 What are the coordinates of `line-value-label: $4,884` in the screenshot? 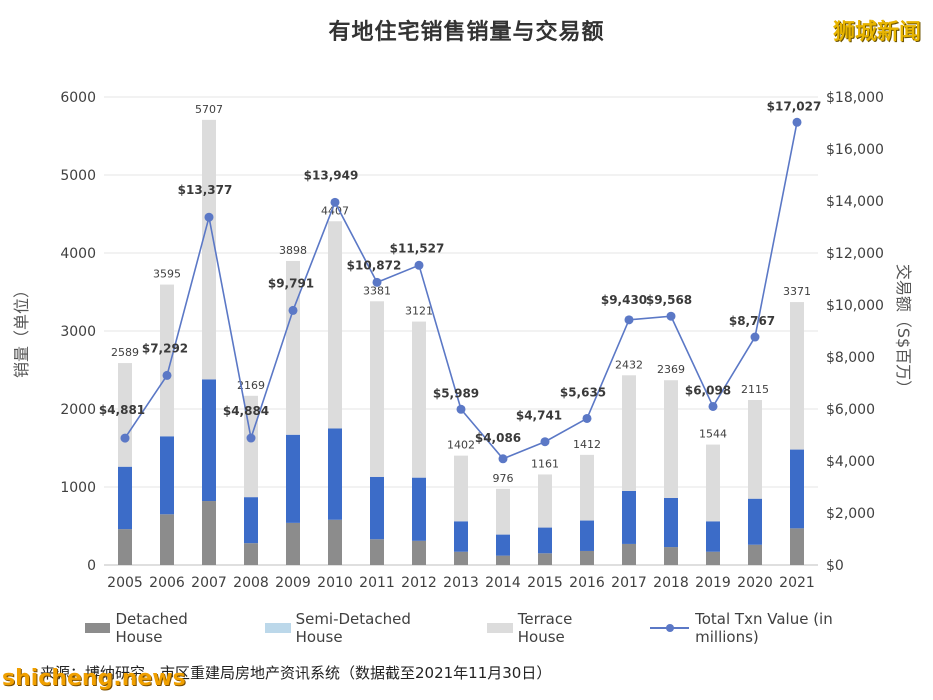 It's located at (246, 411).